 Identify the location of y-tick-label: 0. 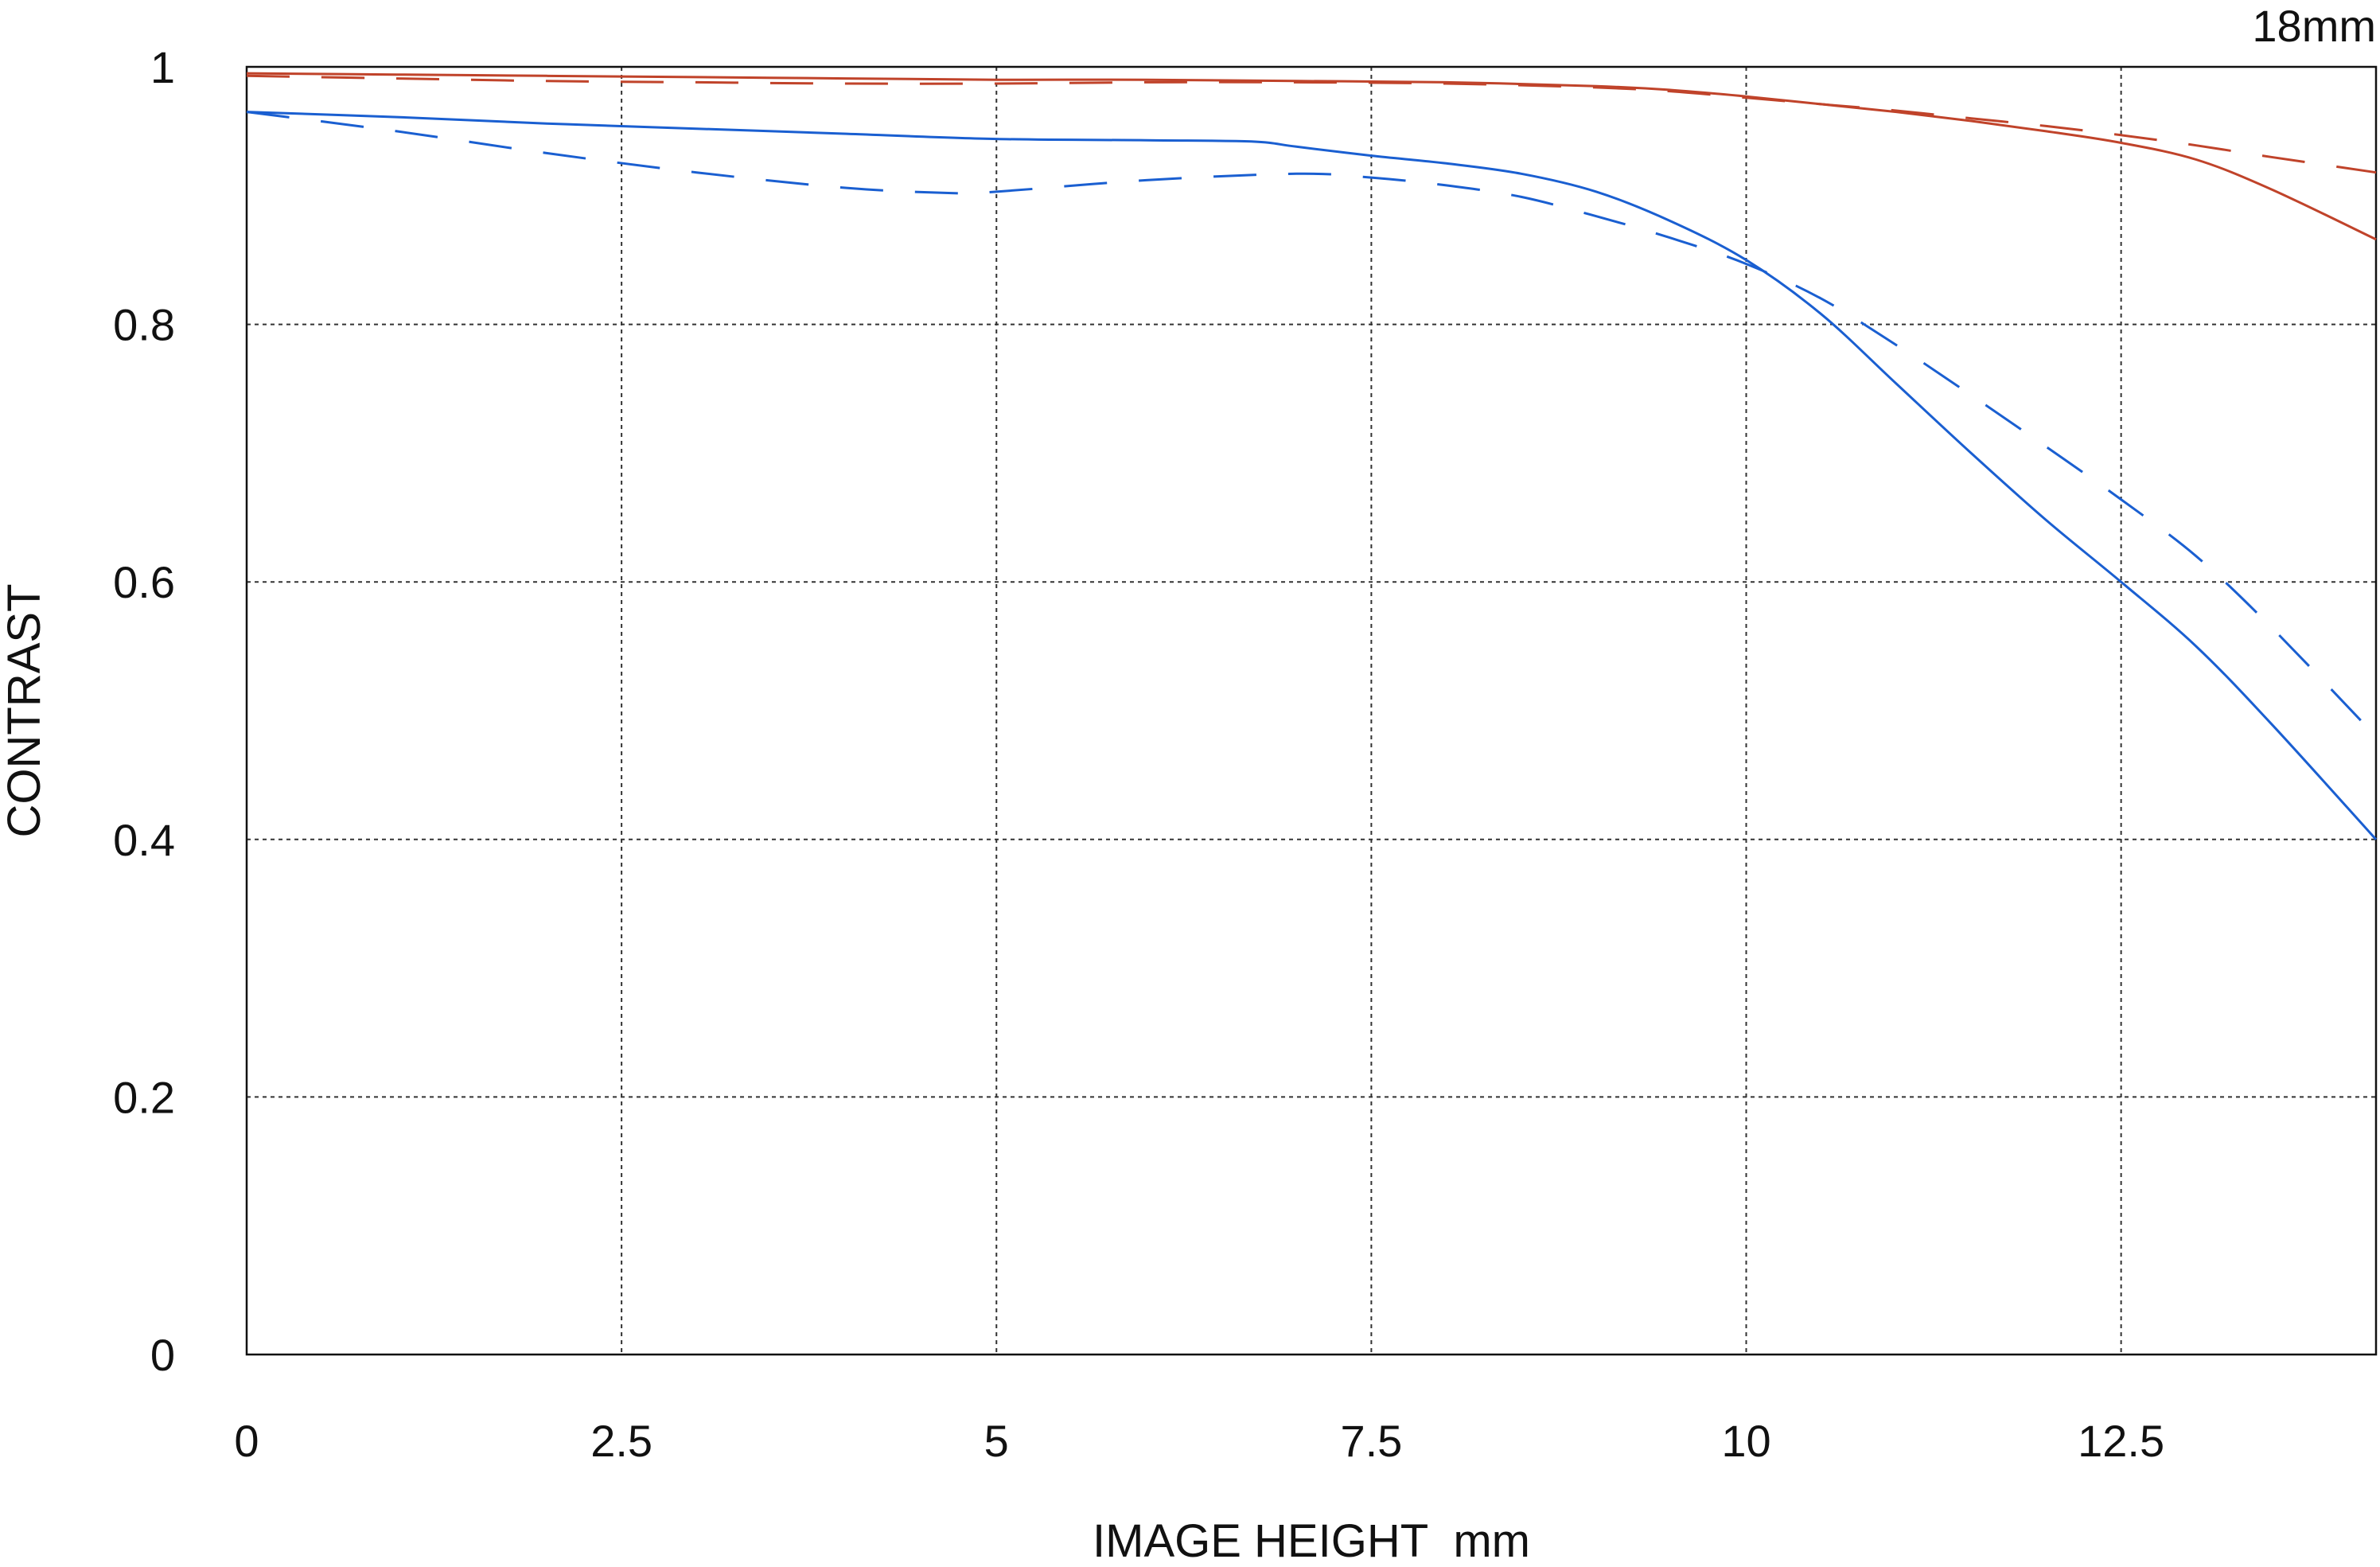
(162, 1355).